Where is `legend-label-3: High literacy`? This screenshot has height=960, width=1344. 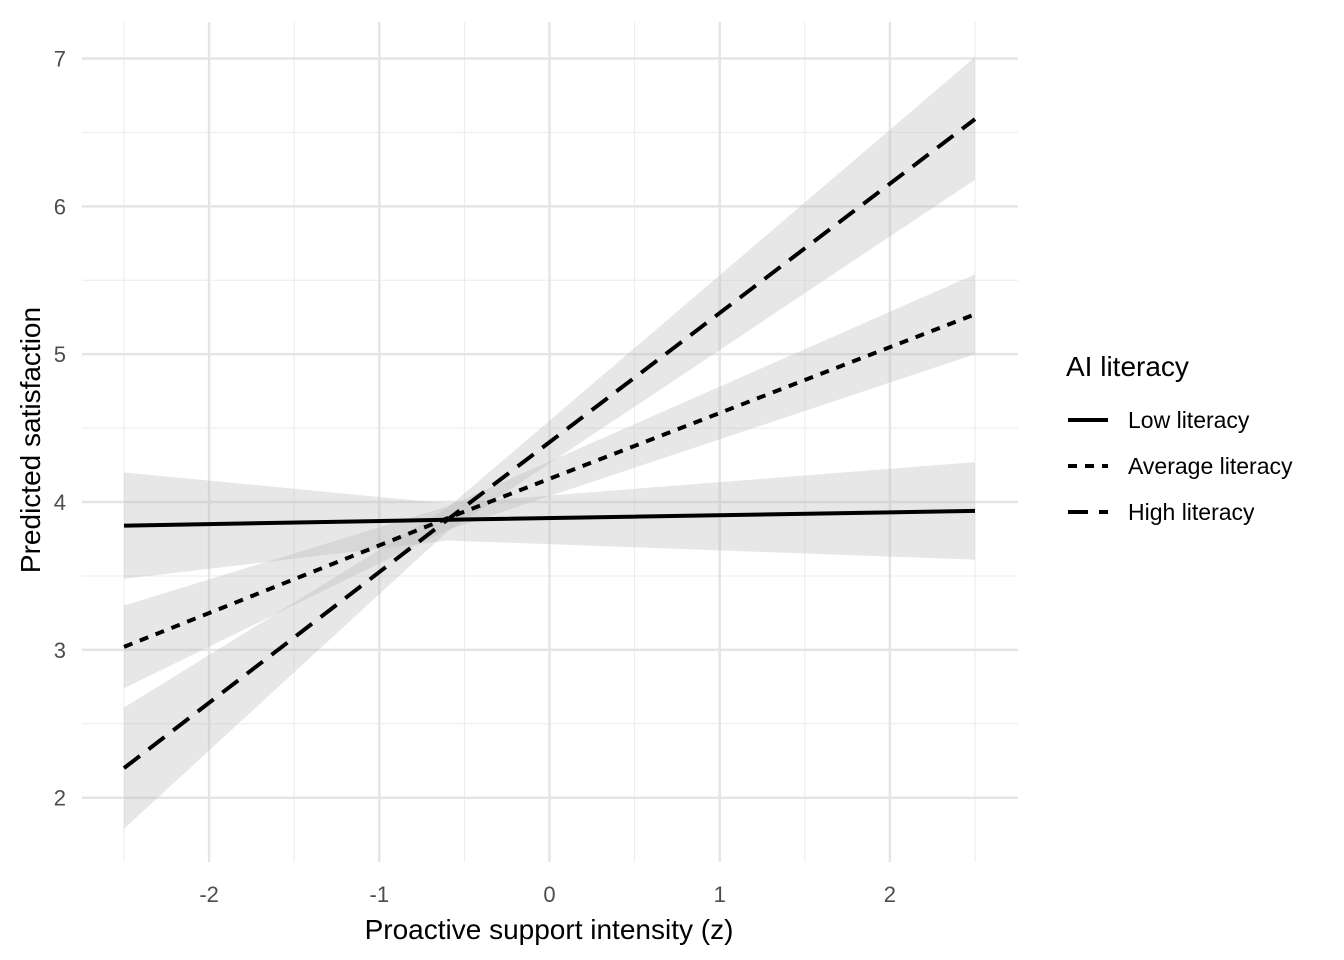 legend-label-3: High literacy is located at coordinates (1191, 512).